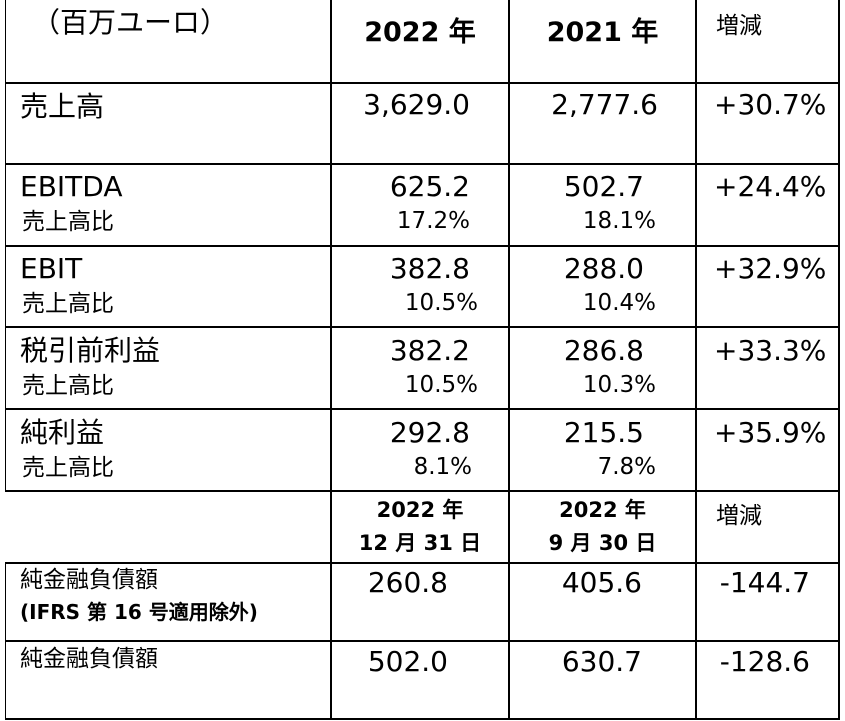 The image size is (845, 721). Describe the element at coordinates (770, 350) in the screenshot. I see `value-change: +33.3%` at that location.